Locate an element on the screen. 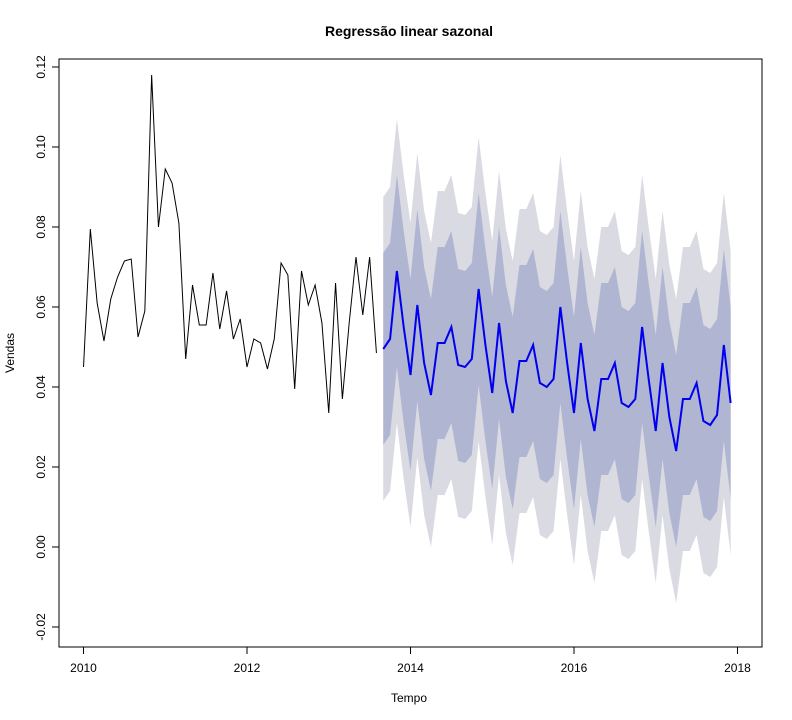 Image resolution: width=792 pixels, height=720 pixels. forecast-line is located at coordinates (557, 361).